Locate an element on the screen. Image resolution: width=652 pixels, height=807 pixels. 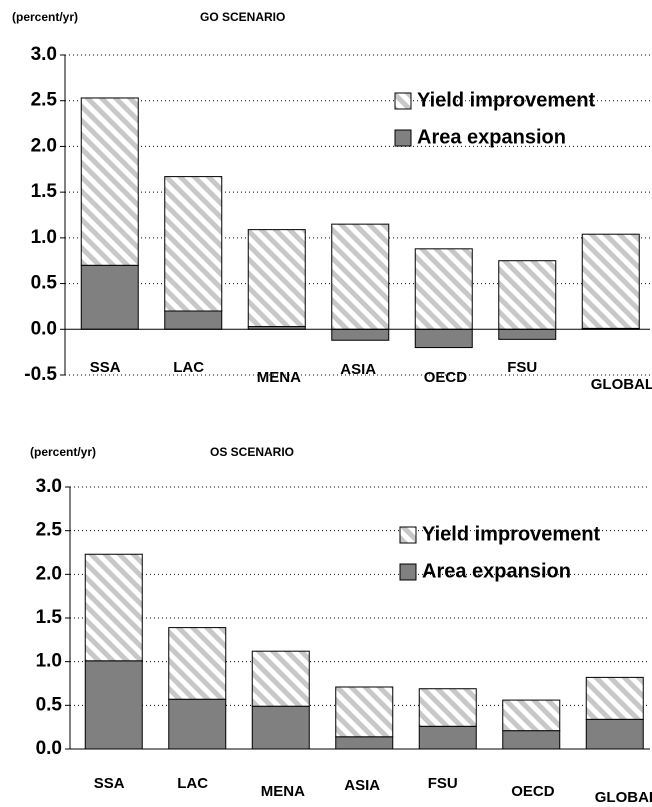
y-tick-label: -0.5 is located at coordinates (40, 374).